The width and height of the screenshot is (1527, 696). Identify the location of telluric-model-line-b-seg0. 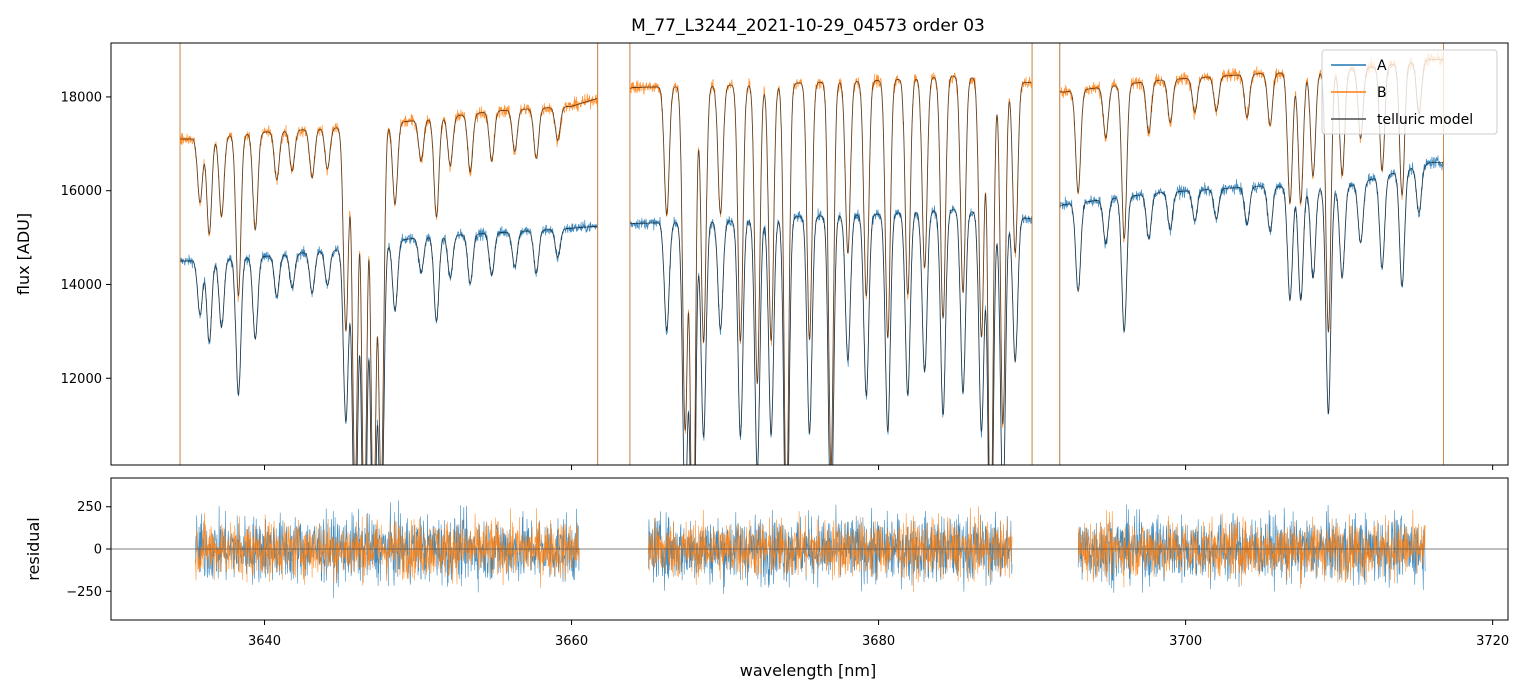
(389, 281).